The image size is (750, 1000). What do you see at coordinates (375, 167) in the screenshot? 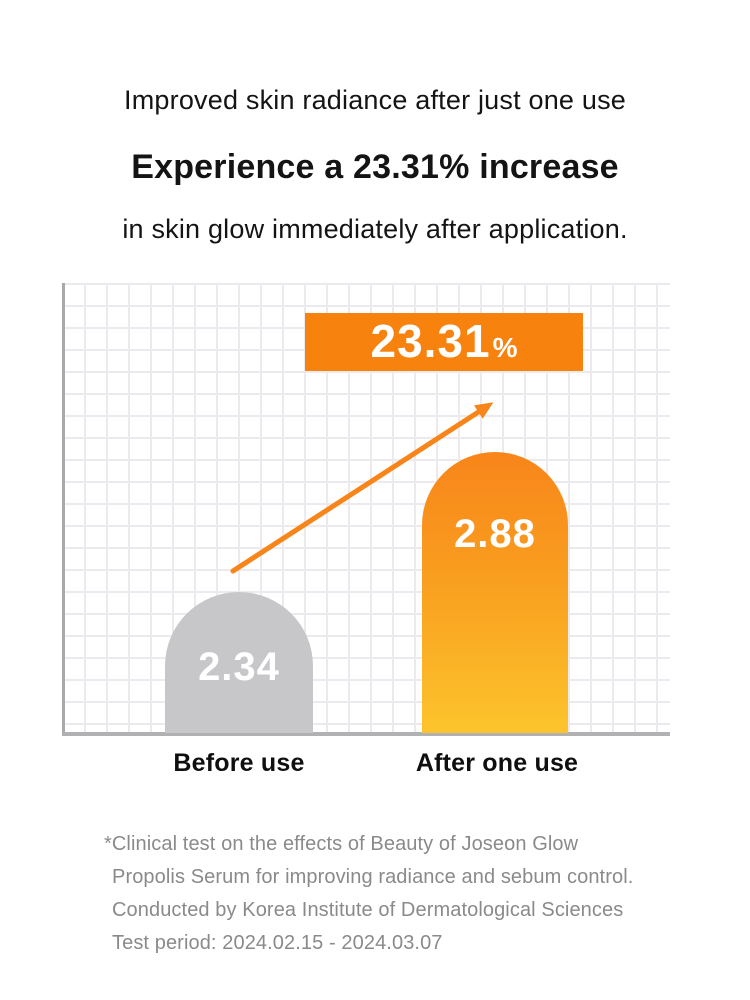
I see `headline-emphasis: Experience a 23.31% increase` at bounding box center [375, 167].